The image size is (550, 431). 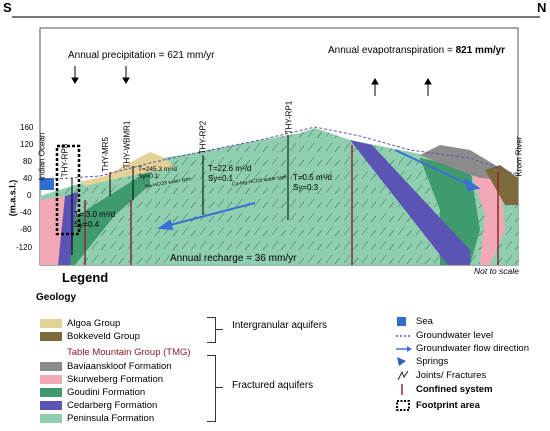 What do you see at coordinates (211, 388) in the screenshot?
I see `fractured-brace` at bounding box center [211, 388].